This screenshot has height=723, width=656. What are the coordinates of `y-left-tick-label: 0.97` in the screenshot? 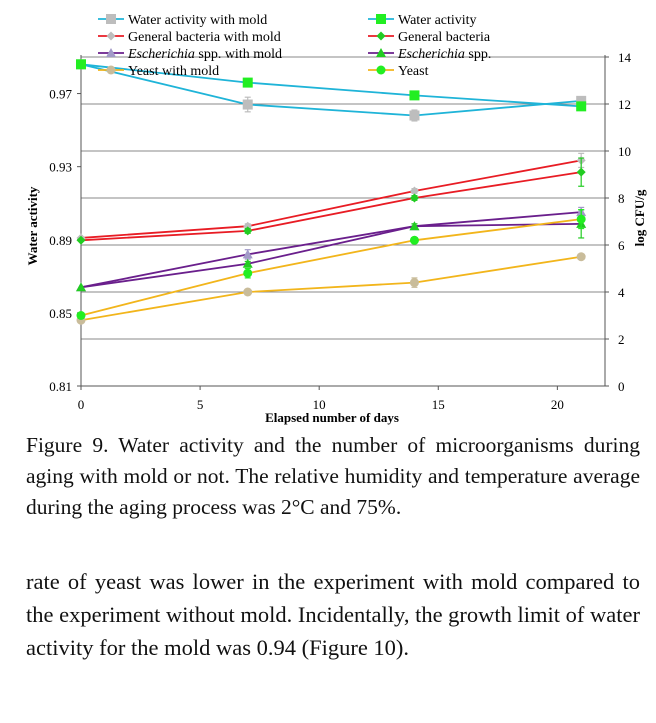 It's located at (60, 94).